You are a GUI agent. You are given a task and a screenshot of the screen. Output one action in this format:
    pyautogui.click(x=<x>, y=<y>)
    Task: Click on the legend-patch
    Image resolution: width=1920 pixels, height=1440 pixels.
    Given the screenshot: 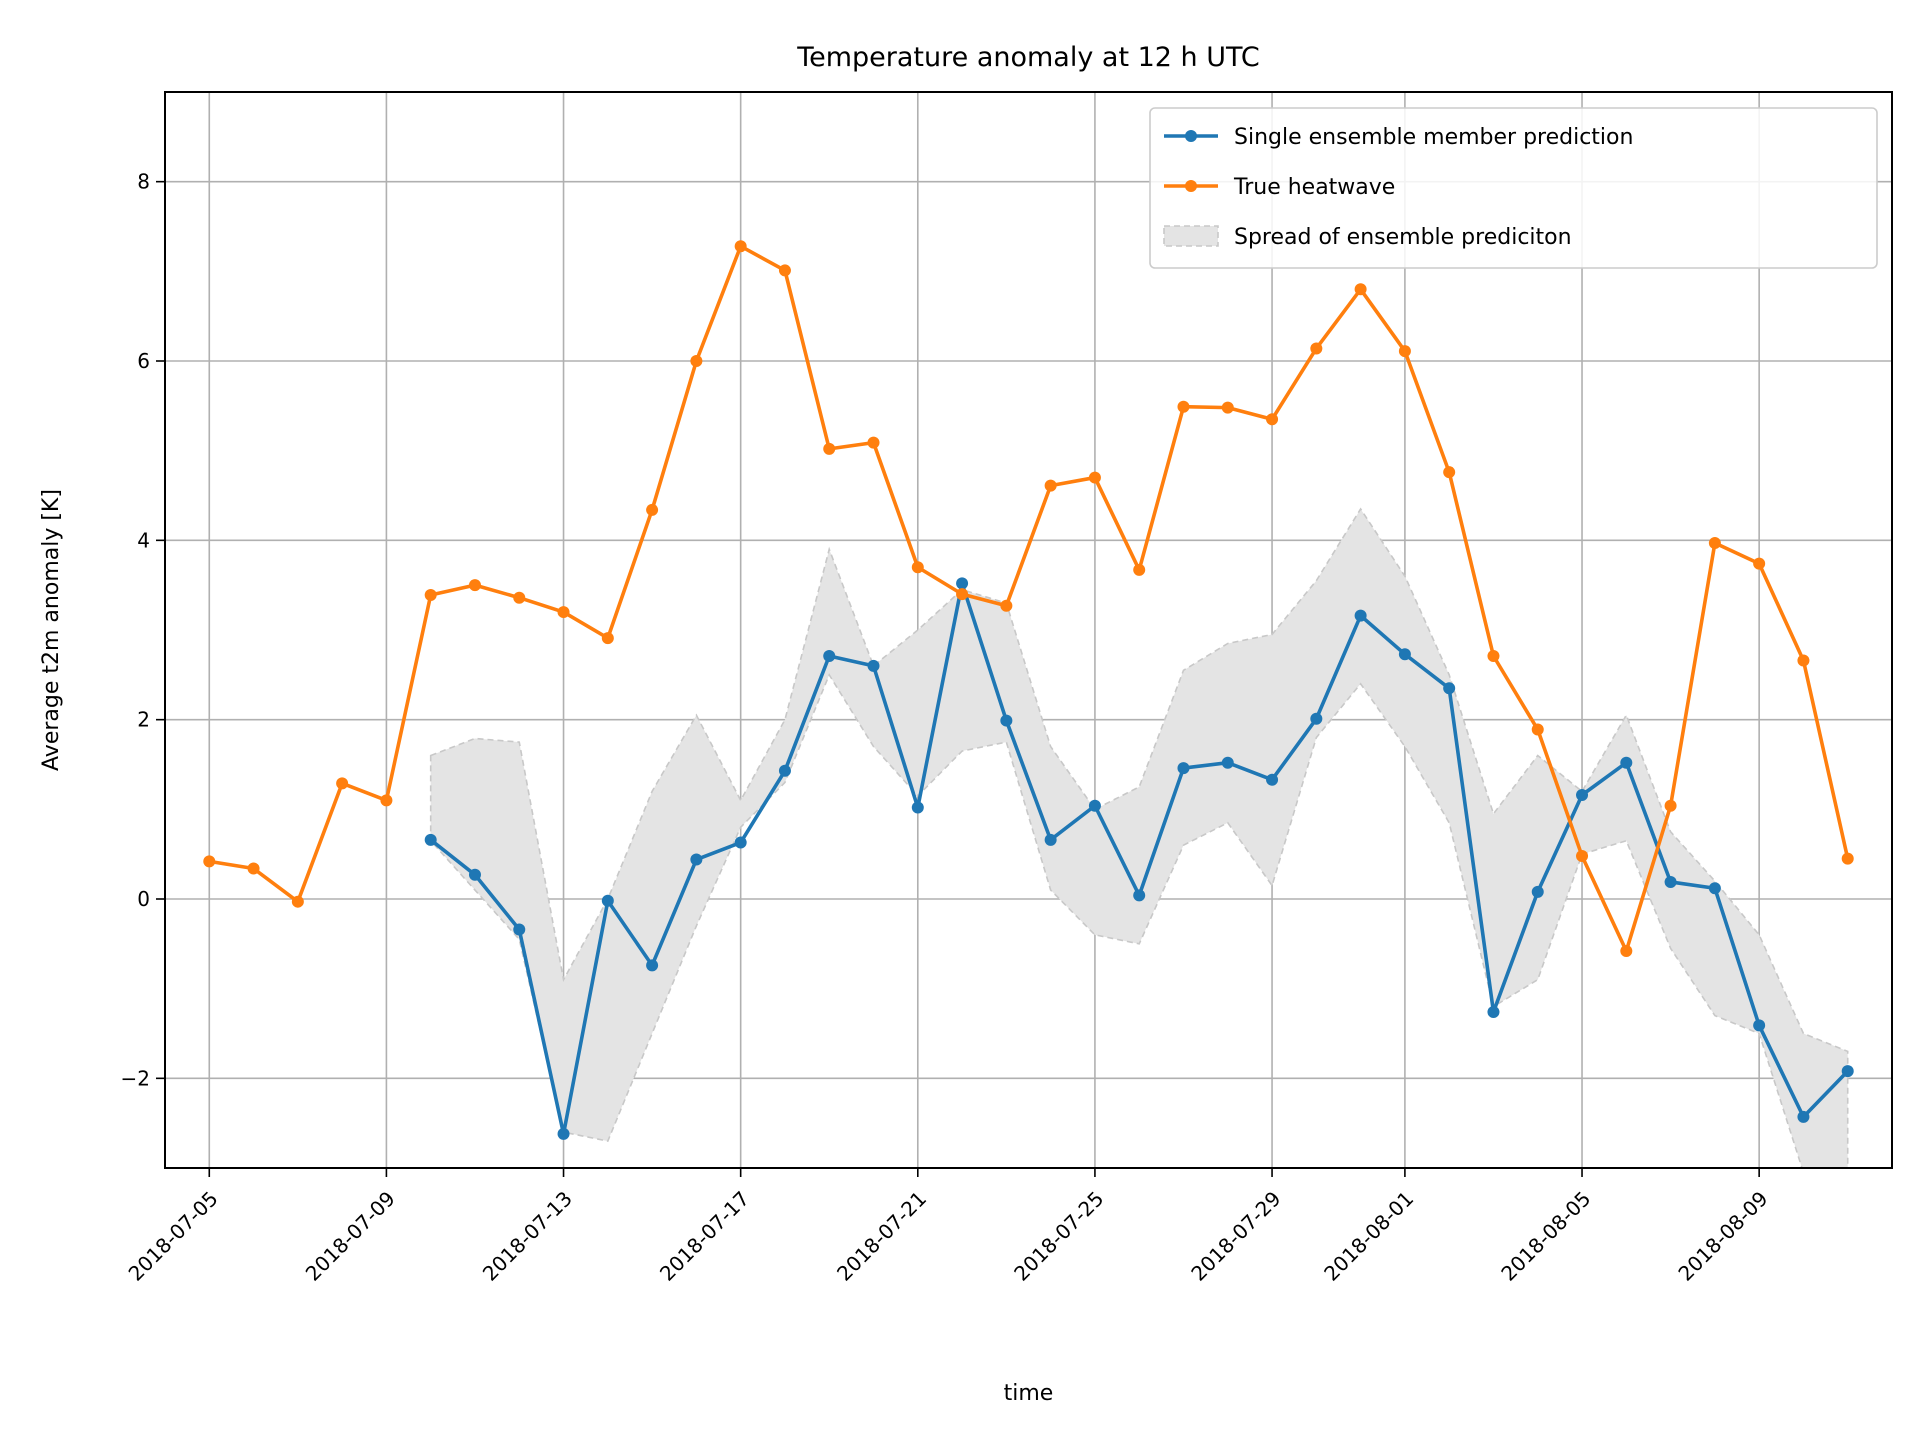 What is the action you would take?
    pyautogui.click(x=1191, y=236)
    